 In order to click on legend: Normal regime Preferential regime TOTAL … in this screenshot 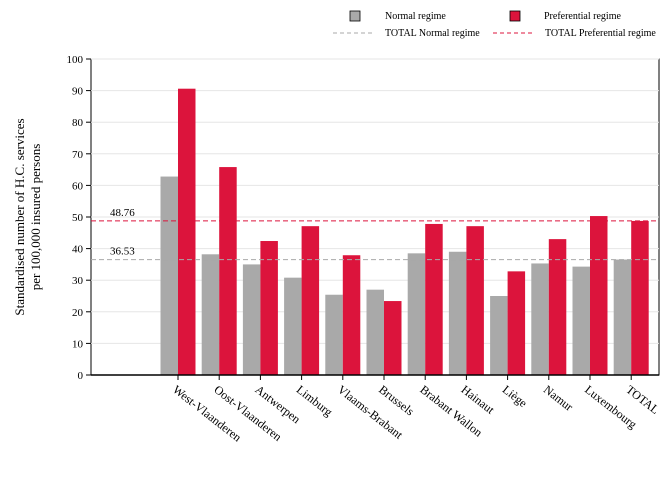, I will do `click(494, 24)`.